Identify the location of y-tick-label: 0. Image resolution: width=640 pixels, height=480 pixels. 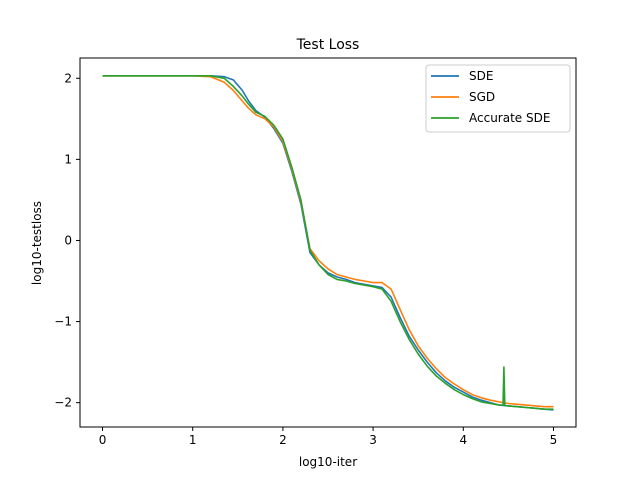
(68, 240).